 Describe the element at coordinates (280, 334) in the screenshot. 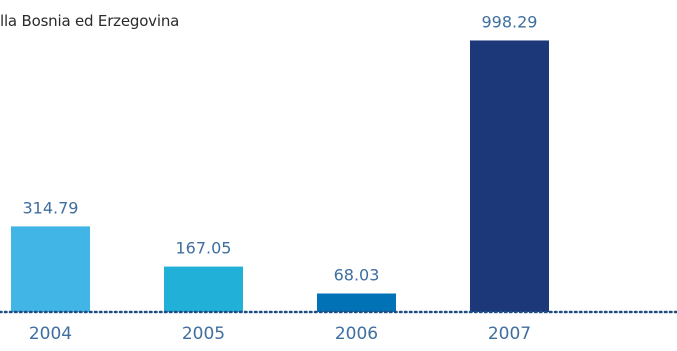

I see `x-tick-labels-group: 2004 2005 2006 2007` at that location.